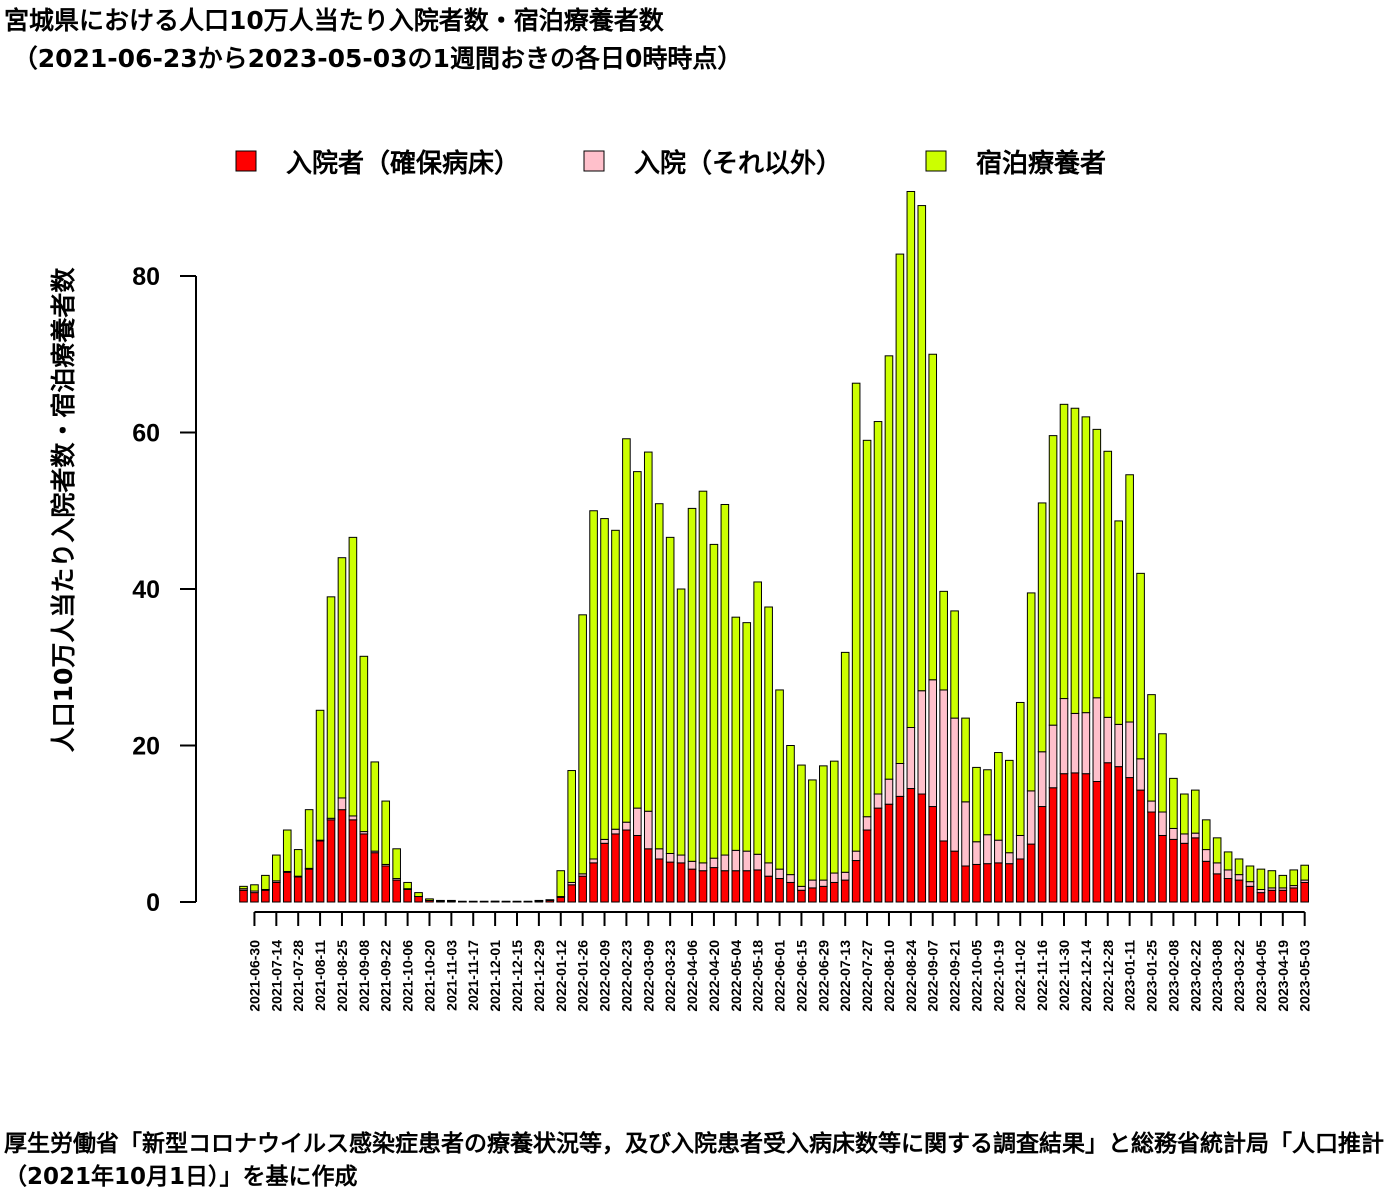 The height and width of the screenshot is (1200, 1400). What do you see at coordinates (473, 975) in the screenshot?
I see `x-tick-label: 2021-11-17` at bounding box center [473, 975].